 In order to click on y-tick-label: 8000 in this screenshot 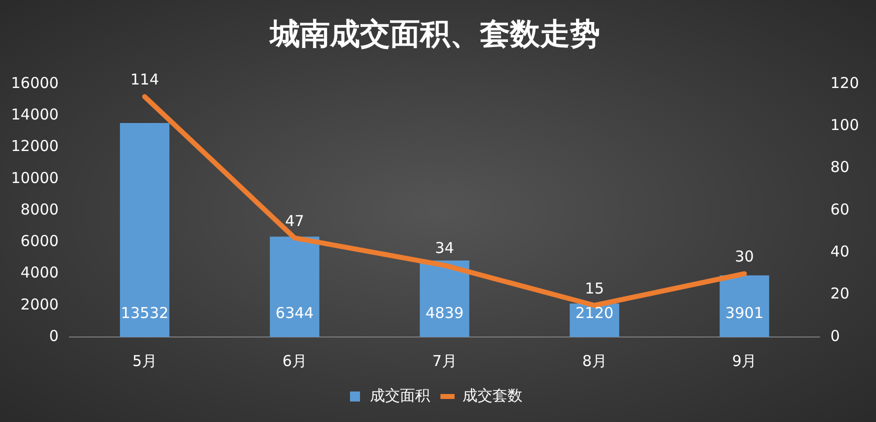, I will do `click(39, 209)`.